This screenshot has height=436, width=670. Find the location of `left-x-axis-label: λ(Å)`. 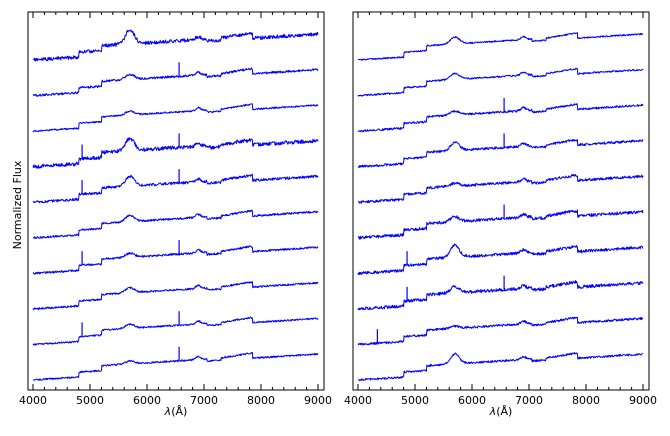

left-x-axis-label: λ(Å) is located at coordinates (176, 411).